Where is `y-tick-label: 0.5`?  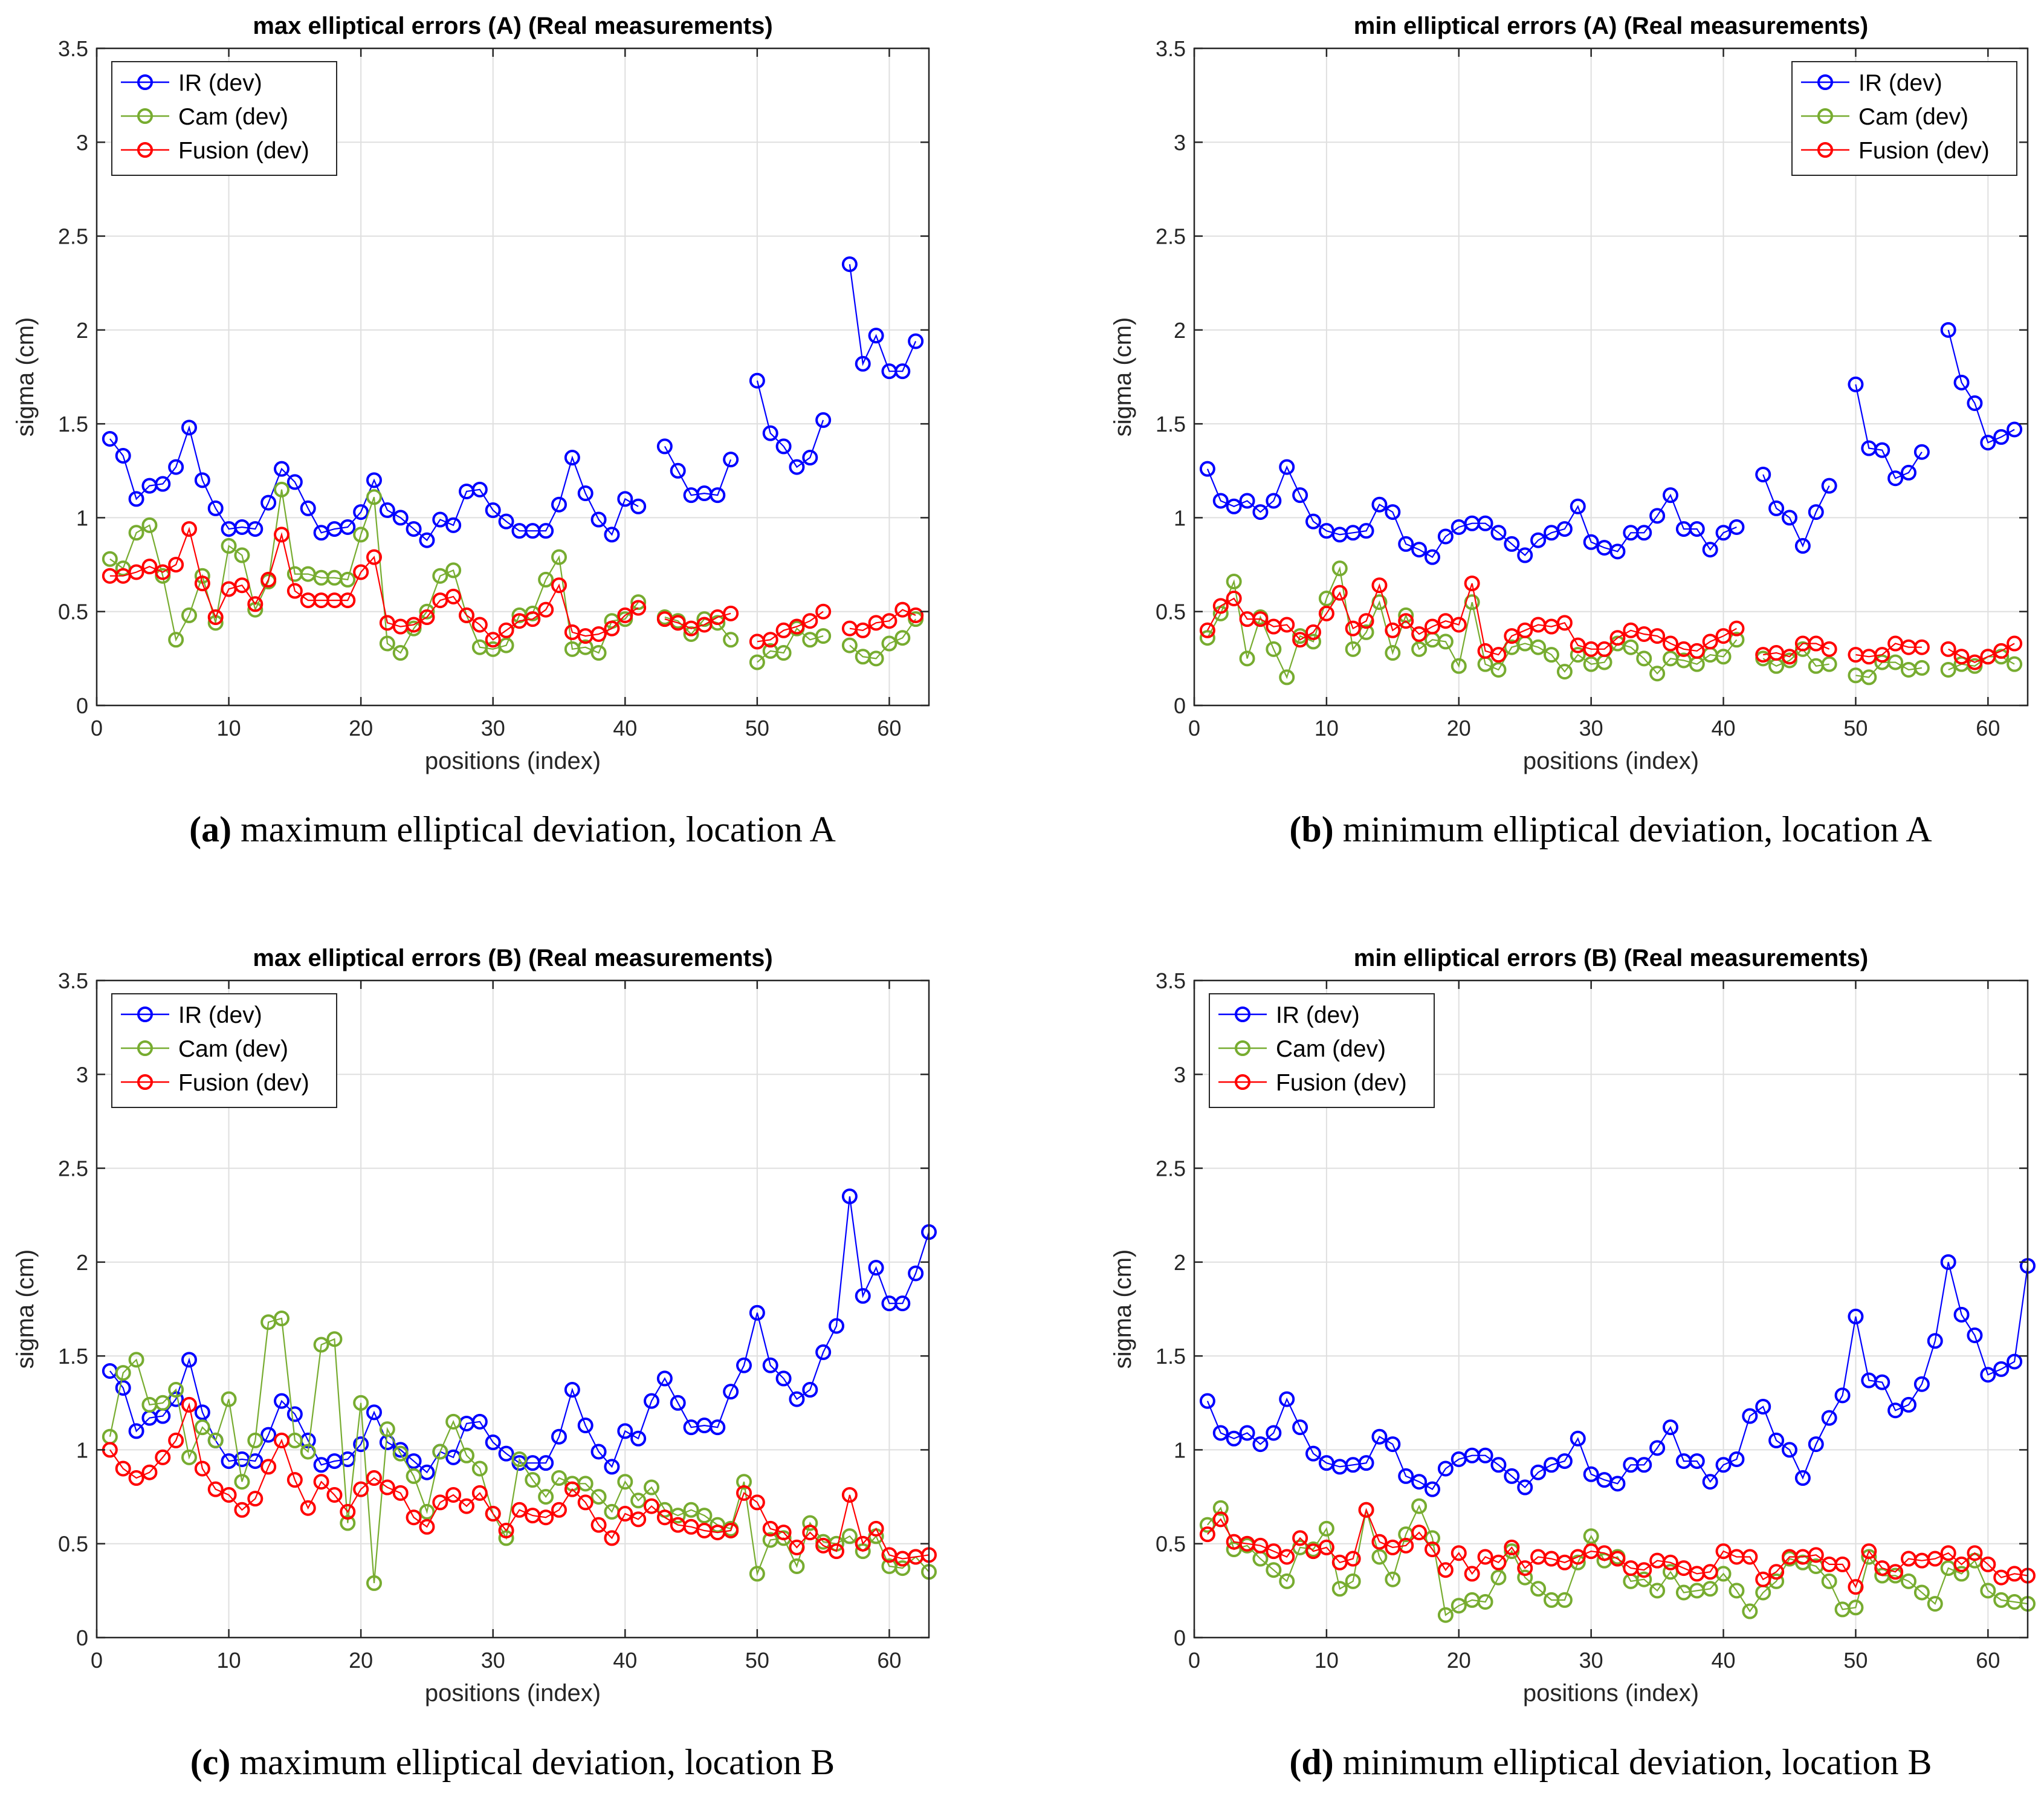 y-tick-label: 0.5 is located at coordinates (1171, 1545).